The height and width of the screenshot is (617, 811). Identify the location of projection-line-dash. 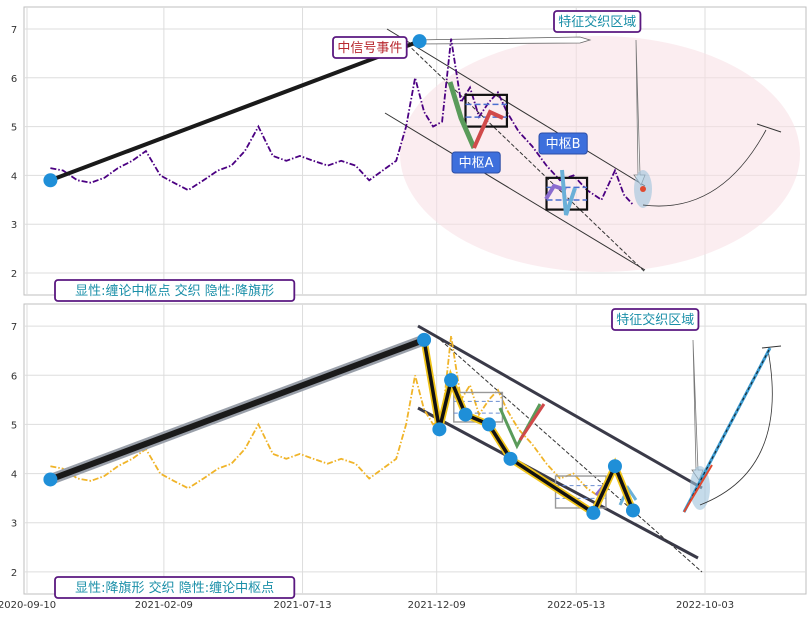
(727, 430).